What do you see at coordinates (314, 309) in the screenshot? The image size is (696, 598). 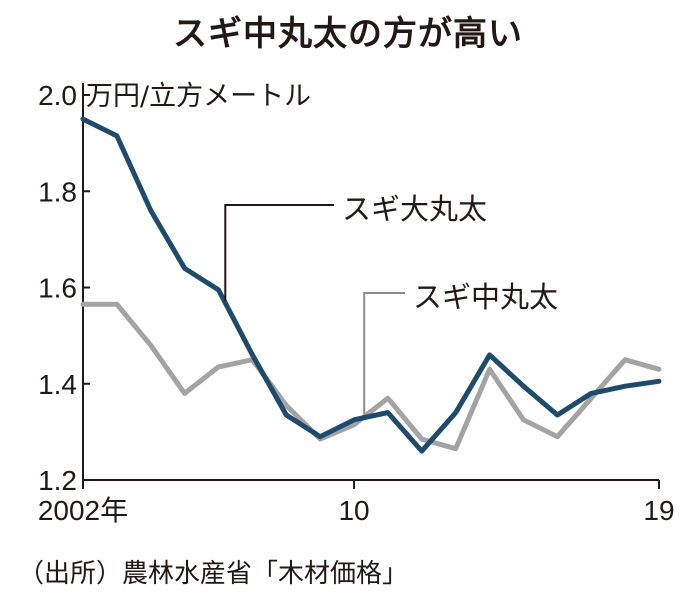 I see `series-label-leaders` at bounding box center [314, 309].